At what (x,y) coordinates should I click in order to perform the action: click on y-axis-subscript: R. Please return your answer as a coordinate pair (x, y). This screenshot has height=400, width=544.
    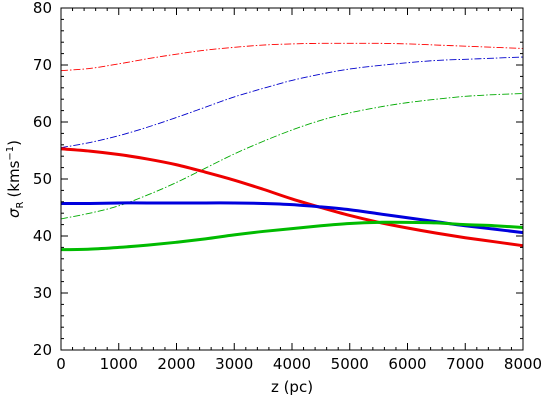
    Looking at the image, I should click on (20, 205).